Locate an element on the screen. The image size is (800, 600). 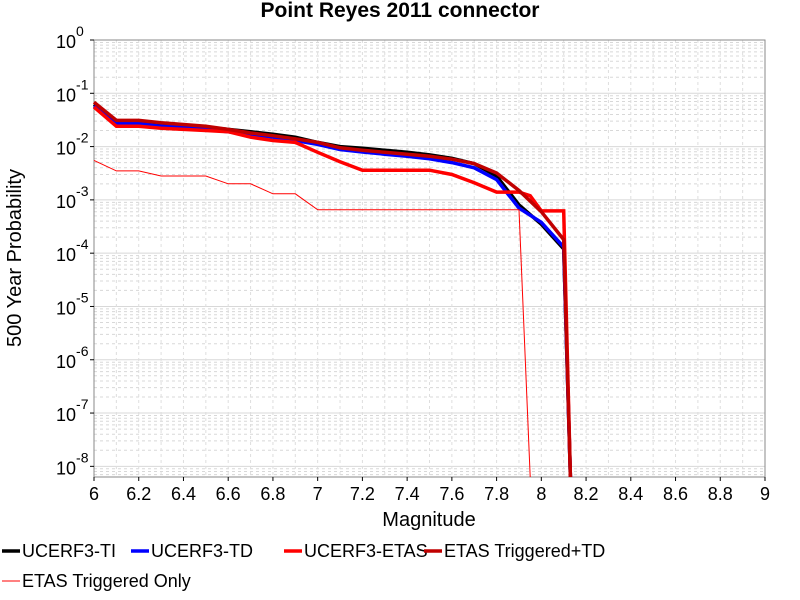
legend-label: UCERF3-TD is located at coordinates (202, 551).